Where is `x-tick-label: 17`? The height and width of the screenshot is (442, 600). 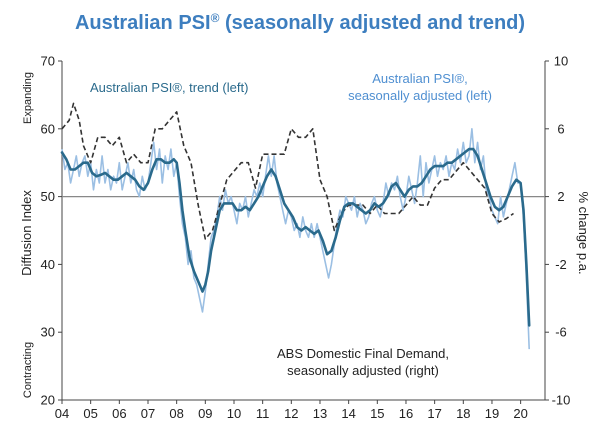 x-tick-label: 17 is located at coordinates (434, 413).